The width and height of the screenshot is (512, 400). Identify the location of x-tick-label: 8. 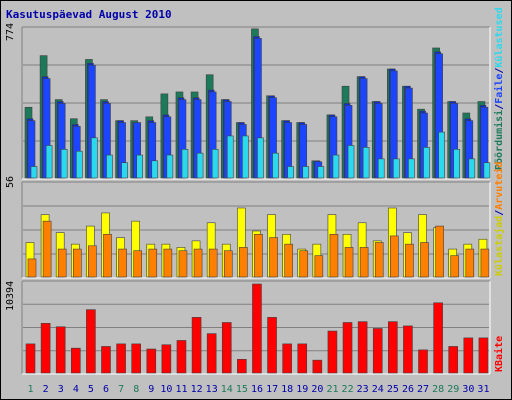
(136, 389).